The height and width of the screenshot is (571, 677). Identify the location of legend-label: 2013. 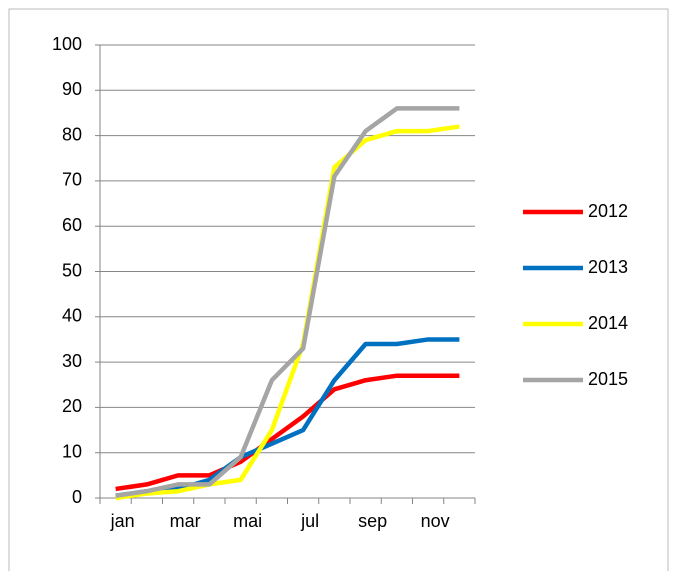
(608, 267).